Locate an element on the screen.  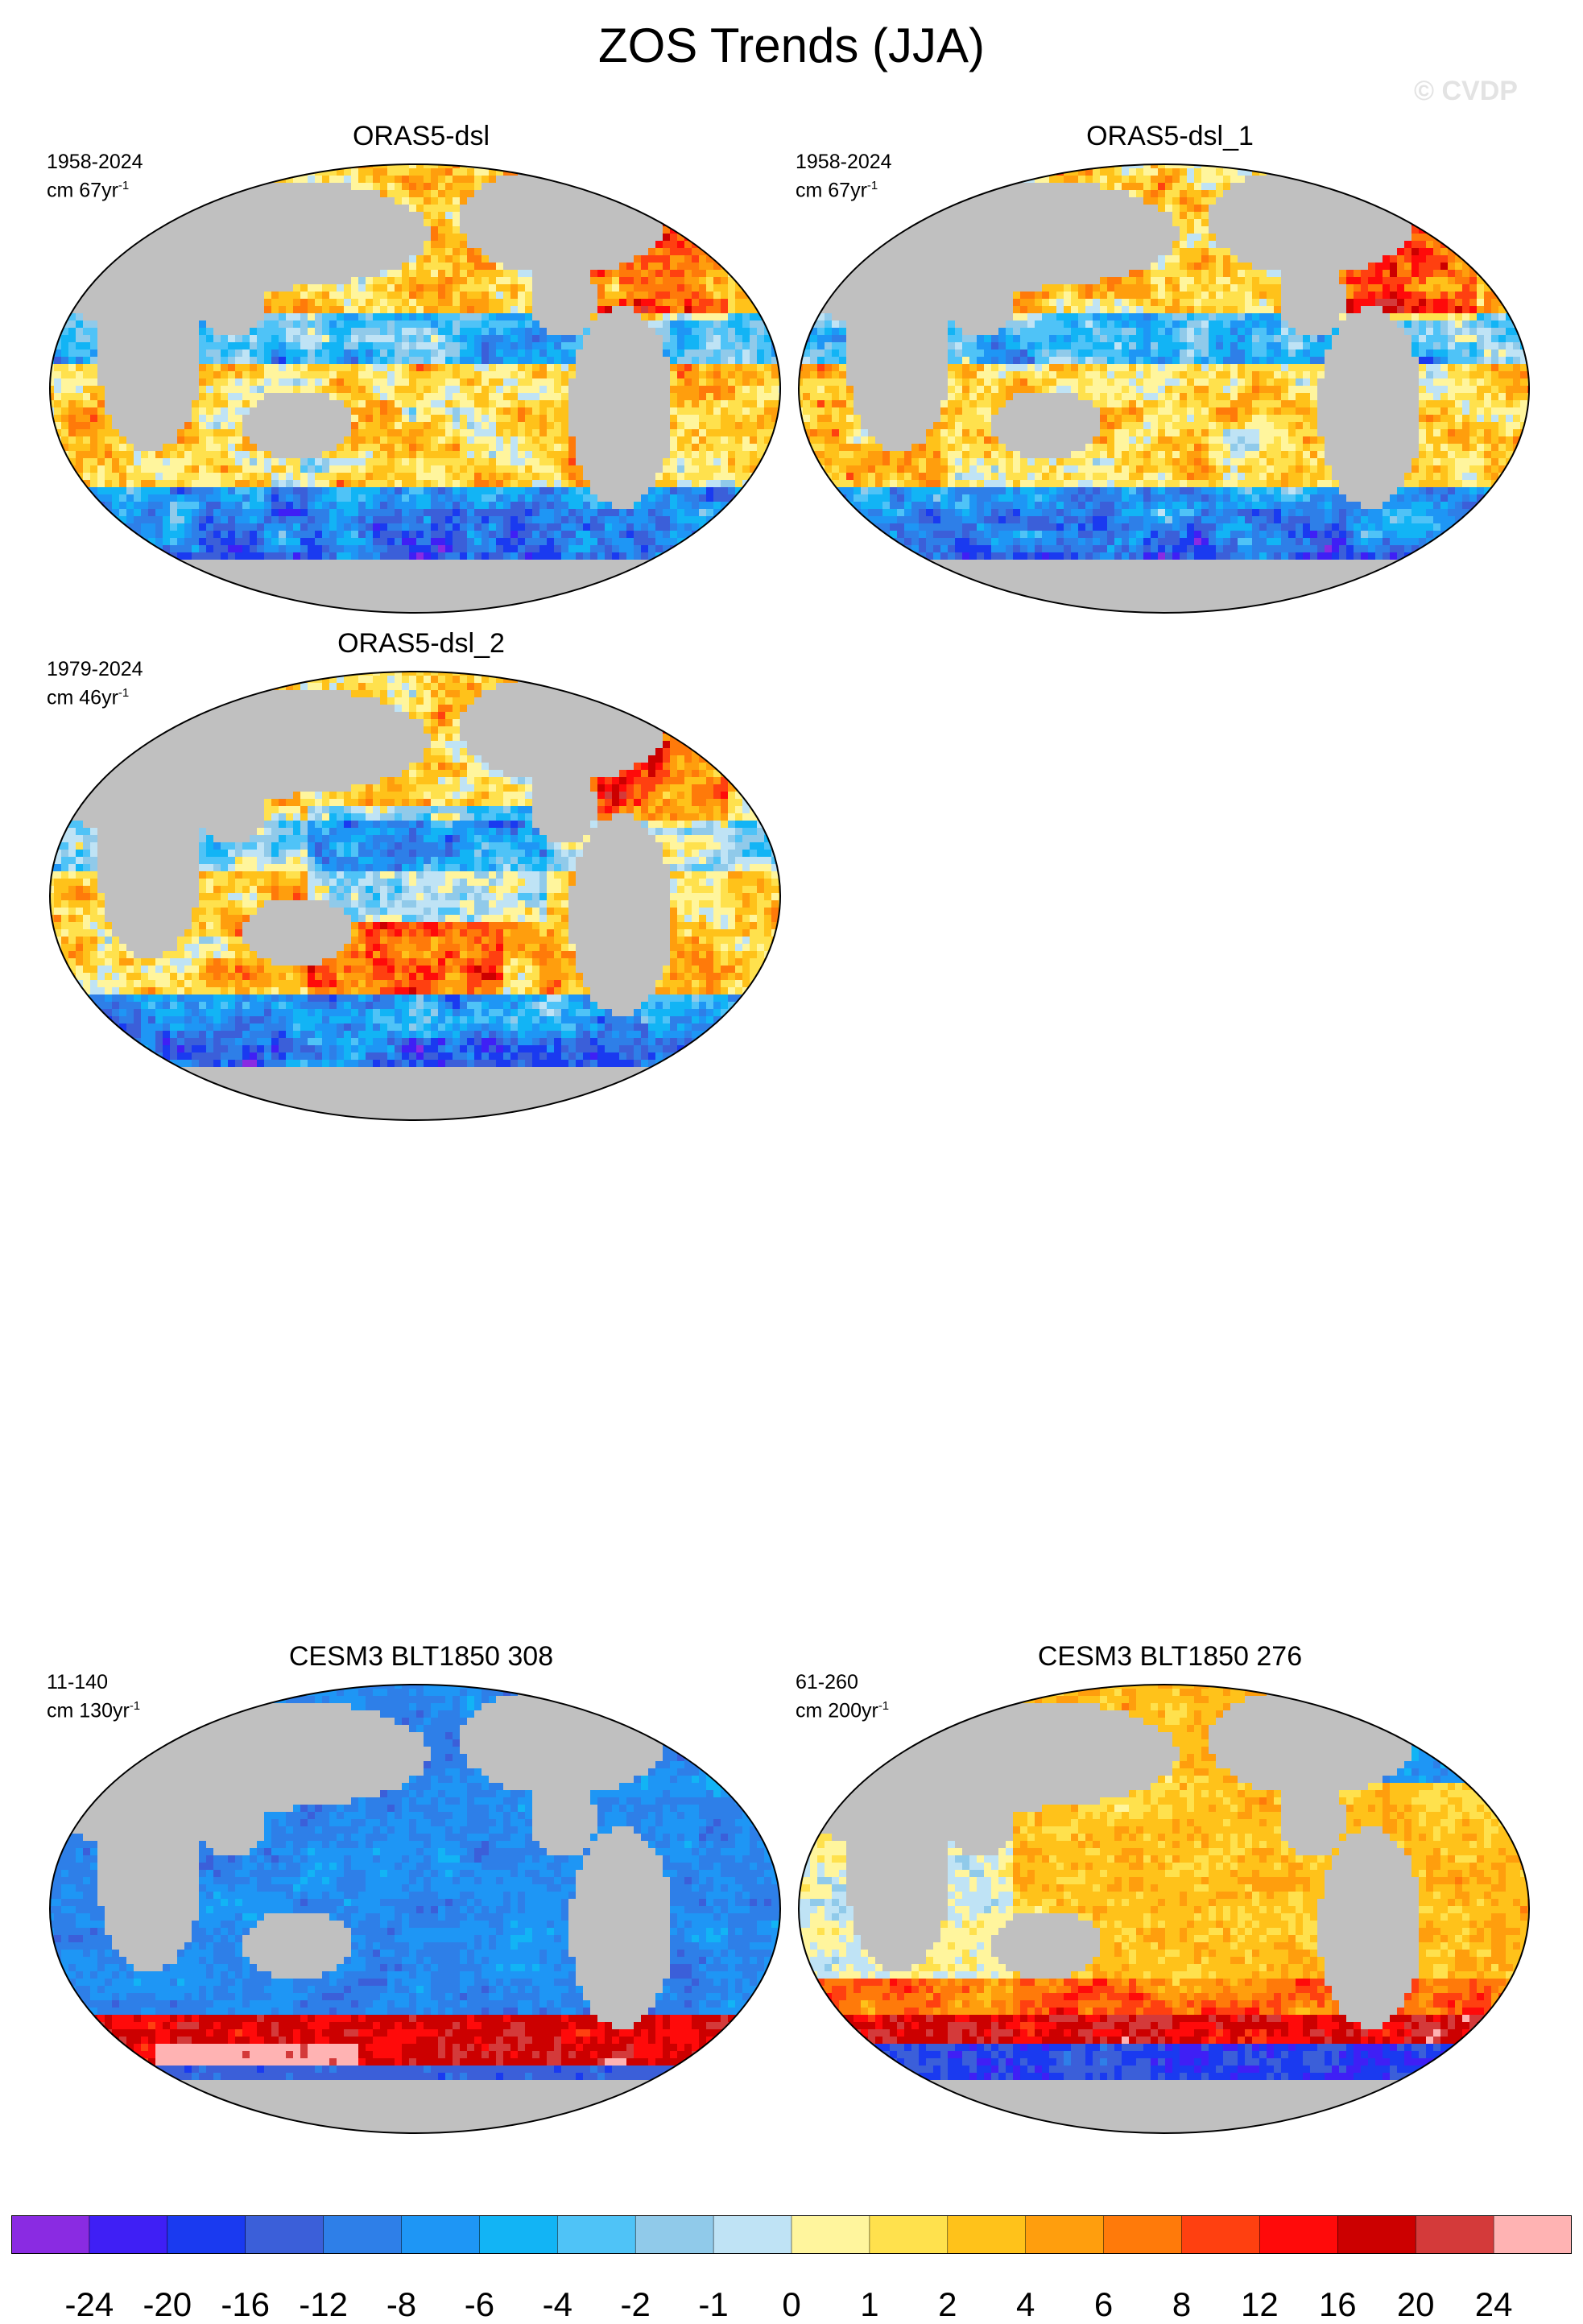
colorbar-tick-label: -1 is located at coordinates (713, 2304).